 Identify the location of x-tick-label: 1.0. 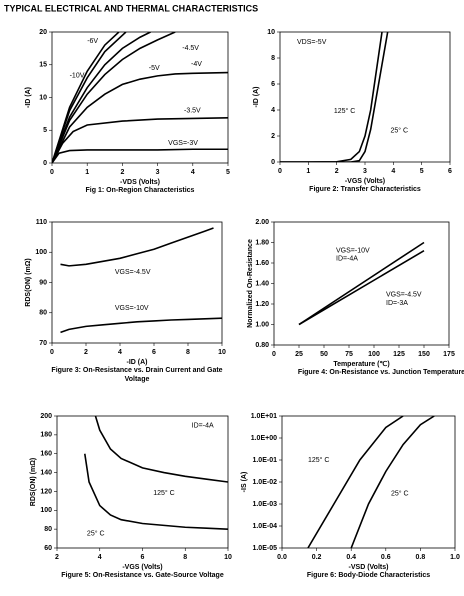
(455, 557).